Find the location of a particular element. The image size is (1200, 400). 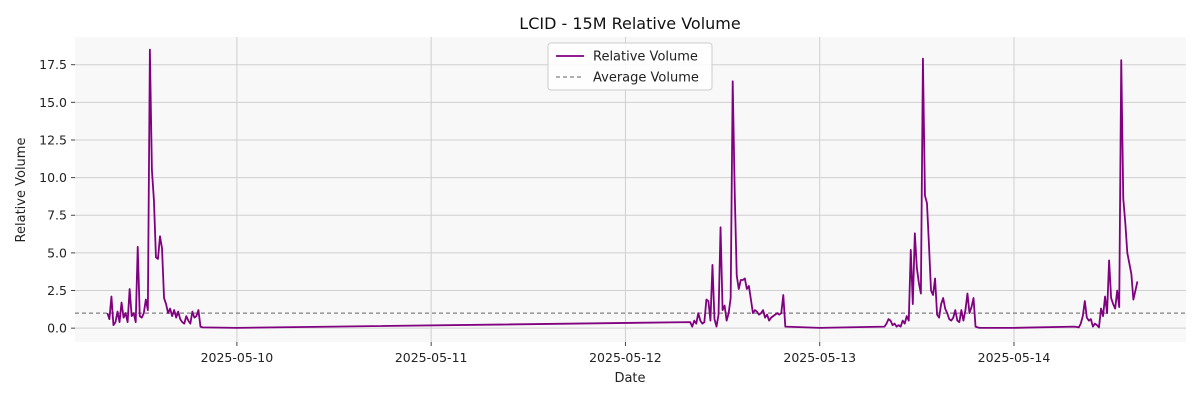

legend-label-average-volume: Average Volume is located at coordinates (646, 78).